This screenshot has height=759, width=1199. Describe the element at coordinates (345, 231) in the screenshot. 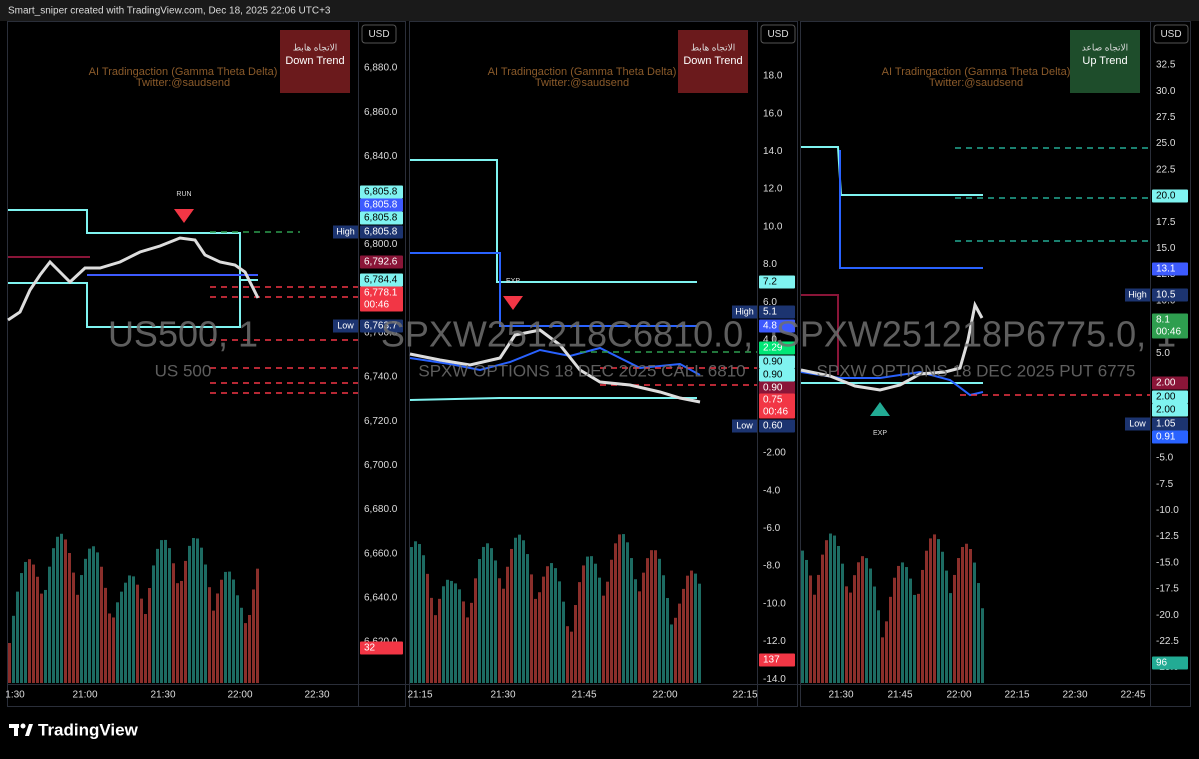

I see `tag-label: High` at that location.